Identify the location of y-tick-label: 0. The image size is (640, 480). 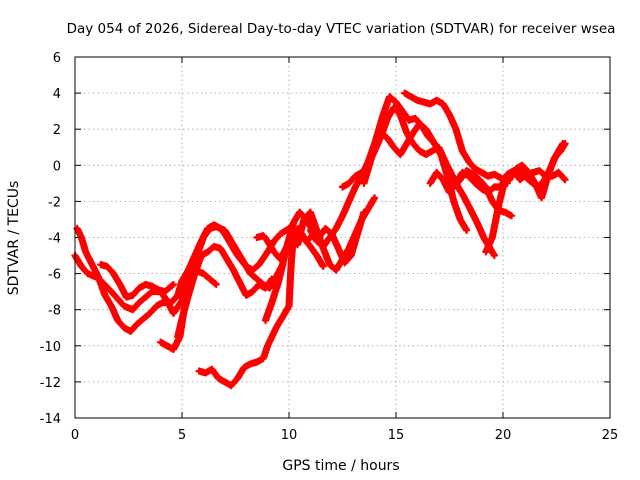
(57, 166).